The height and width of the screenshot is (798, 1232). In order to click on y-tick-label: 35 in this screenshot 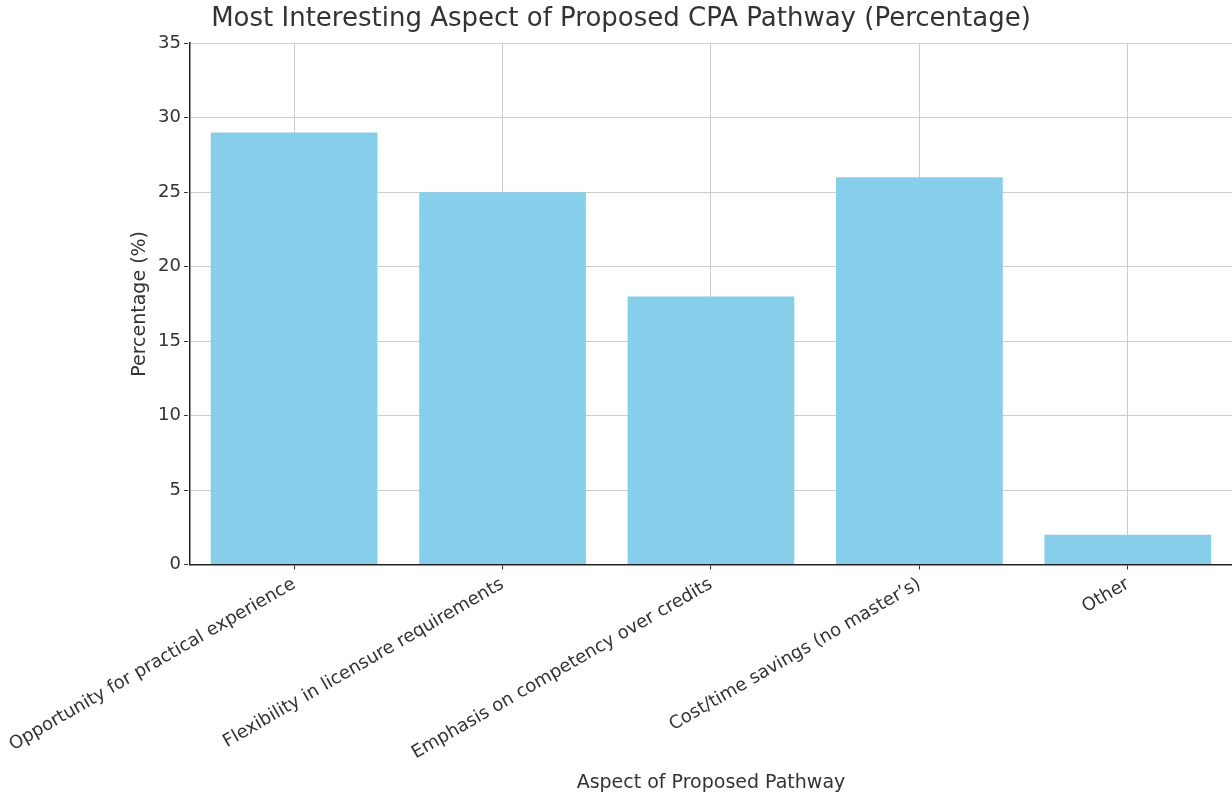, I will do `click(169, 41)`.